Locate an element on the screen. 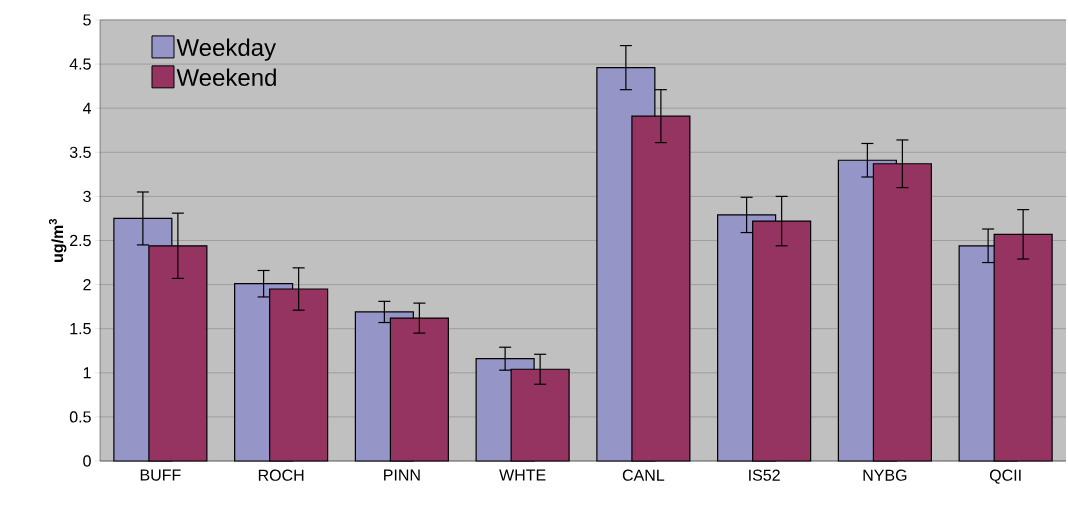 The image size is (1068, 513). y-tick-label: 0.5 is located at coordinates (80, 417).